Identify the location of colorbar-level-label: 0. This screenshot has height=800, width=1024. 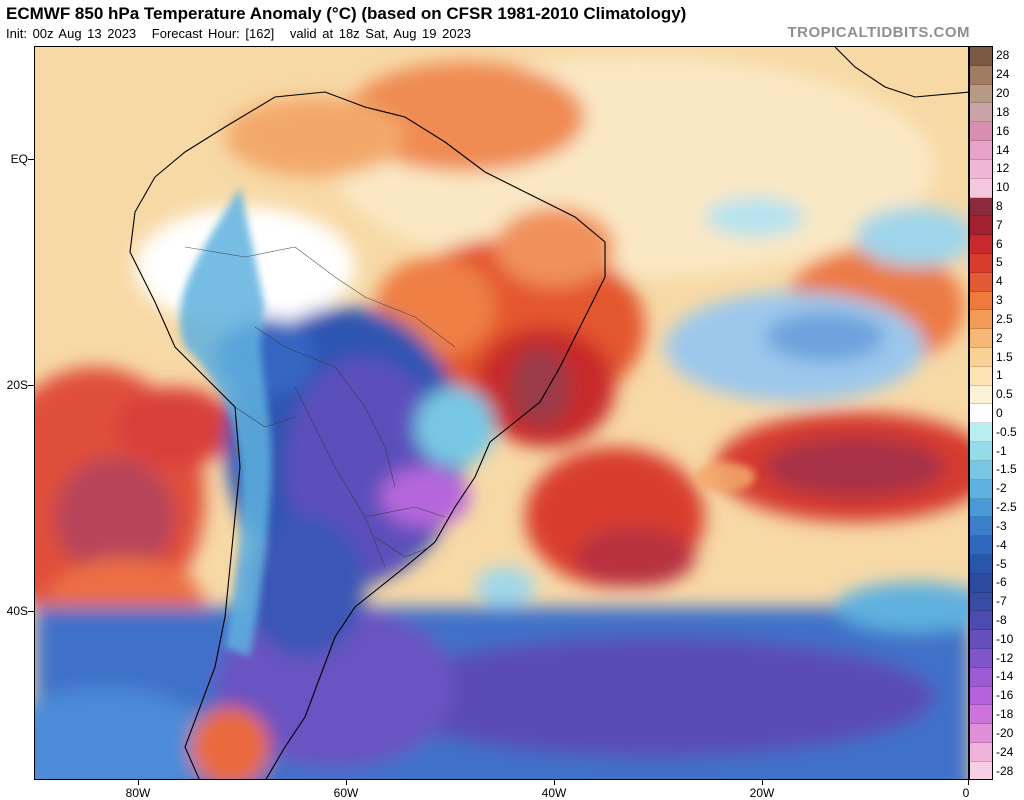
(999, 413).